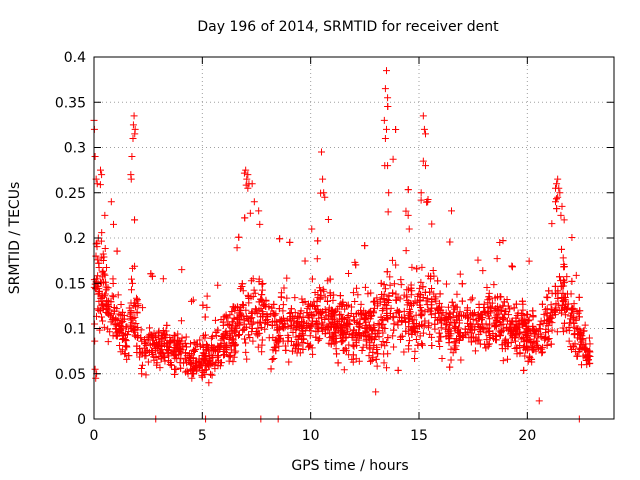  Describe the element at coordinates (75, 330) in the screenshot. I see `y-tick-label: 0.1` at that location.